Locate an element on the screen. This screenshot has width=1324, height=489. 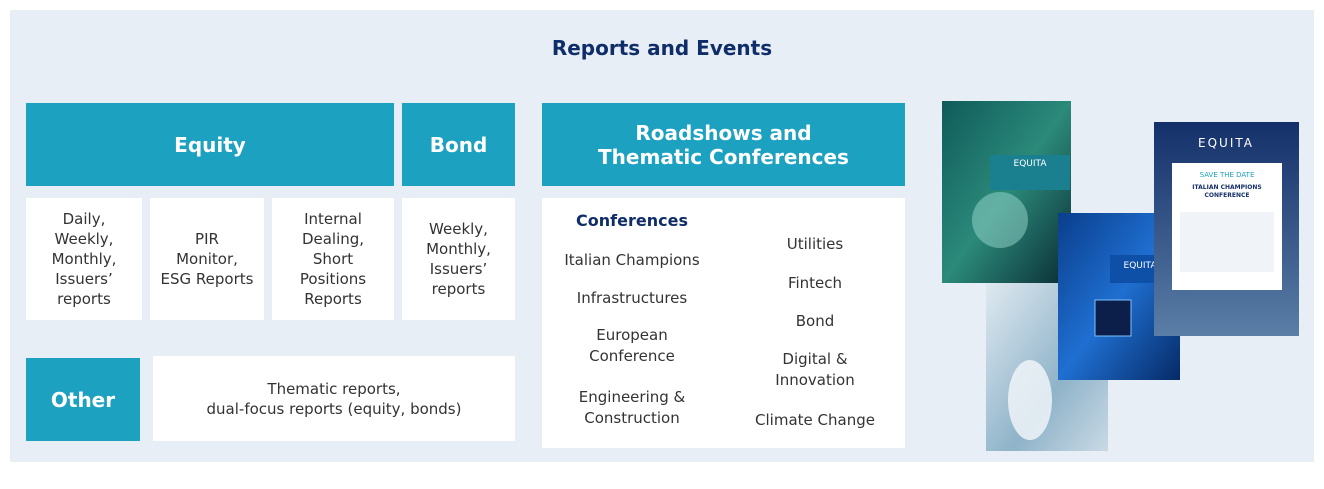
conference-item: Fintech is located at coordinates (815, 282).